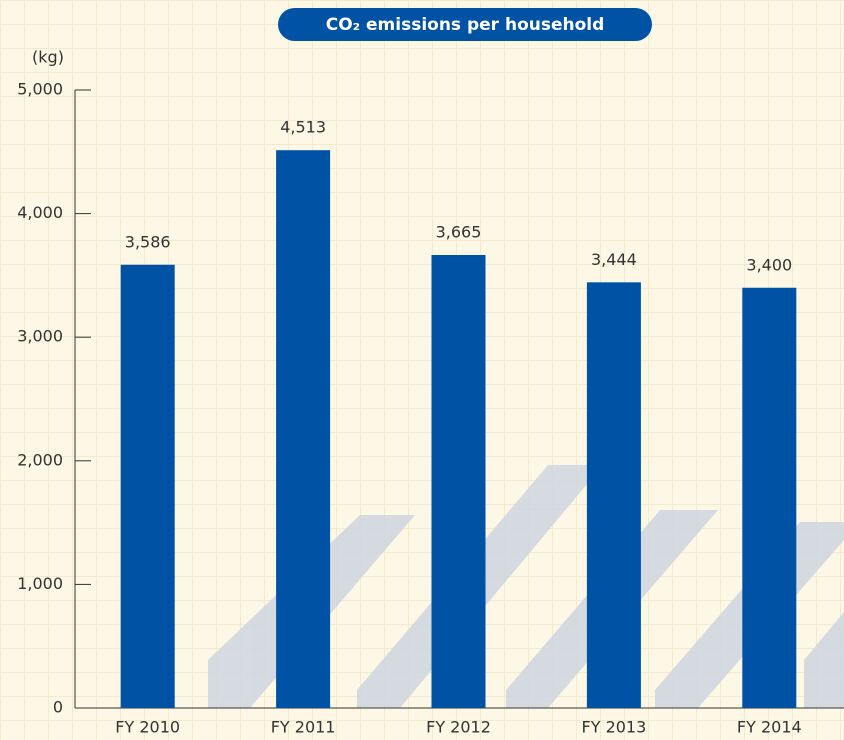 The image size is (844, 740). I want to click on title-pill, so click(465, 24).